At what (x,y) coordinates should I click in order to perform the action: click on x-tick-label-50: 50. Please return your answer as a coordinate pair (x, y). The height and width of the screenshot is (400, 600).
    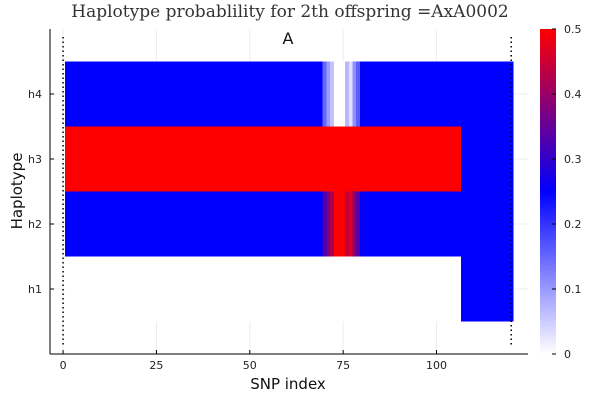
    Looking at the image, I should click on (250, 365).